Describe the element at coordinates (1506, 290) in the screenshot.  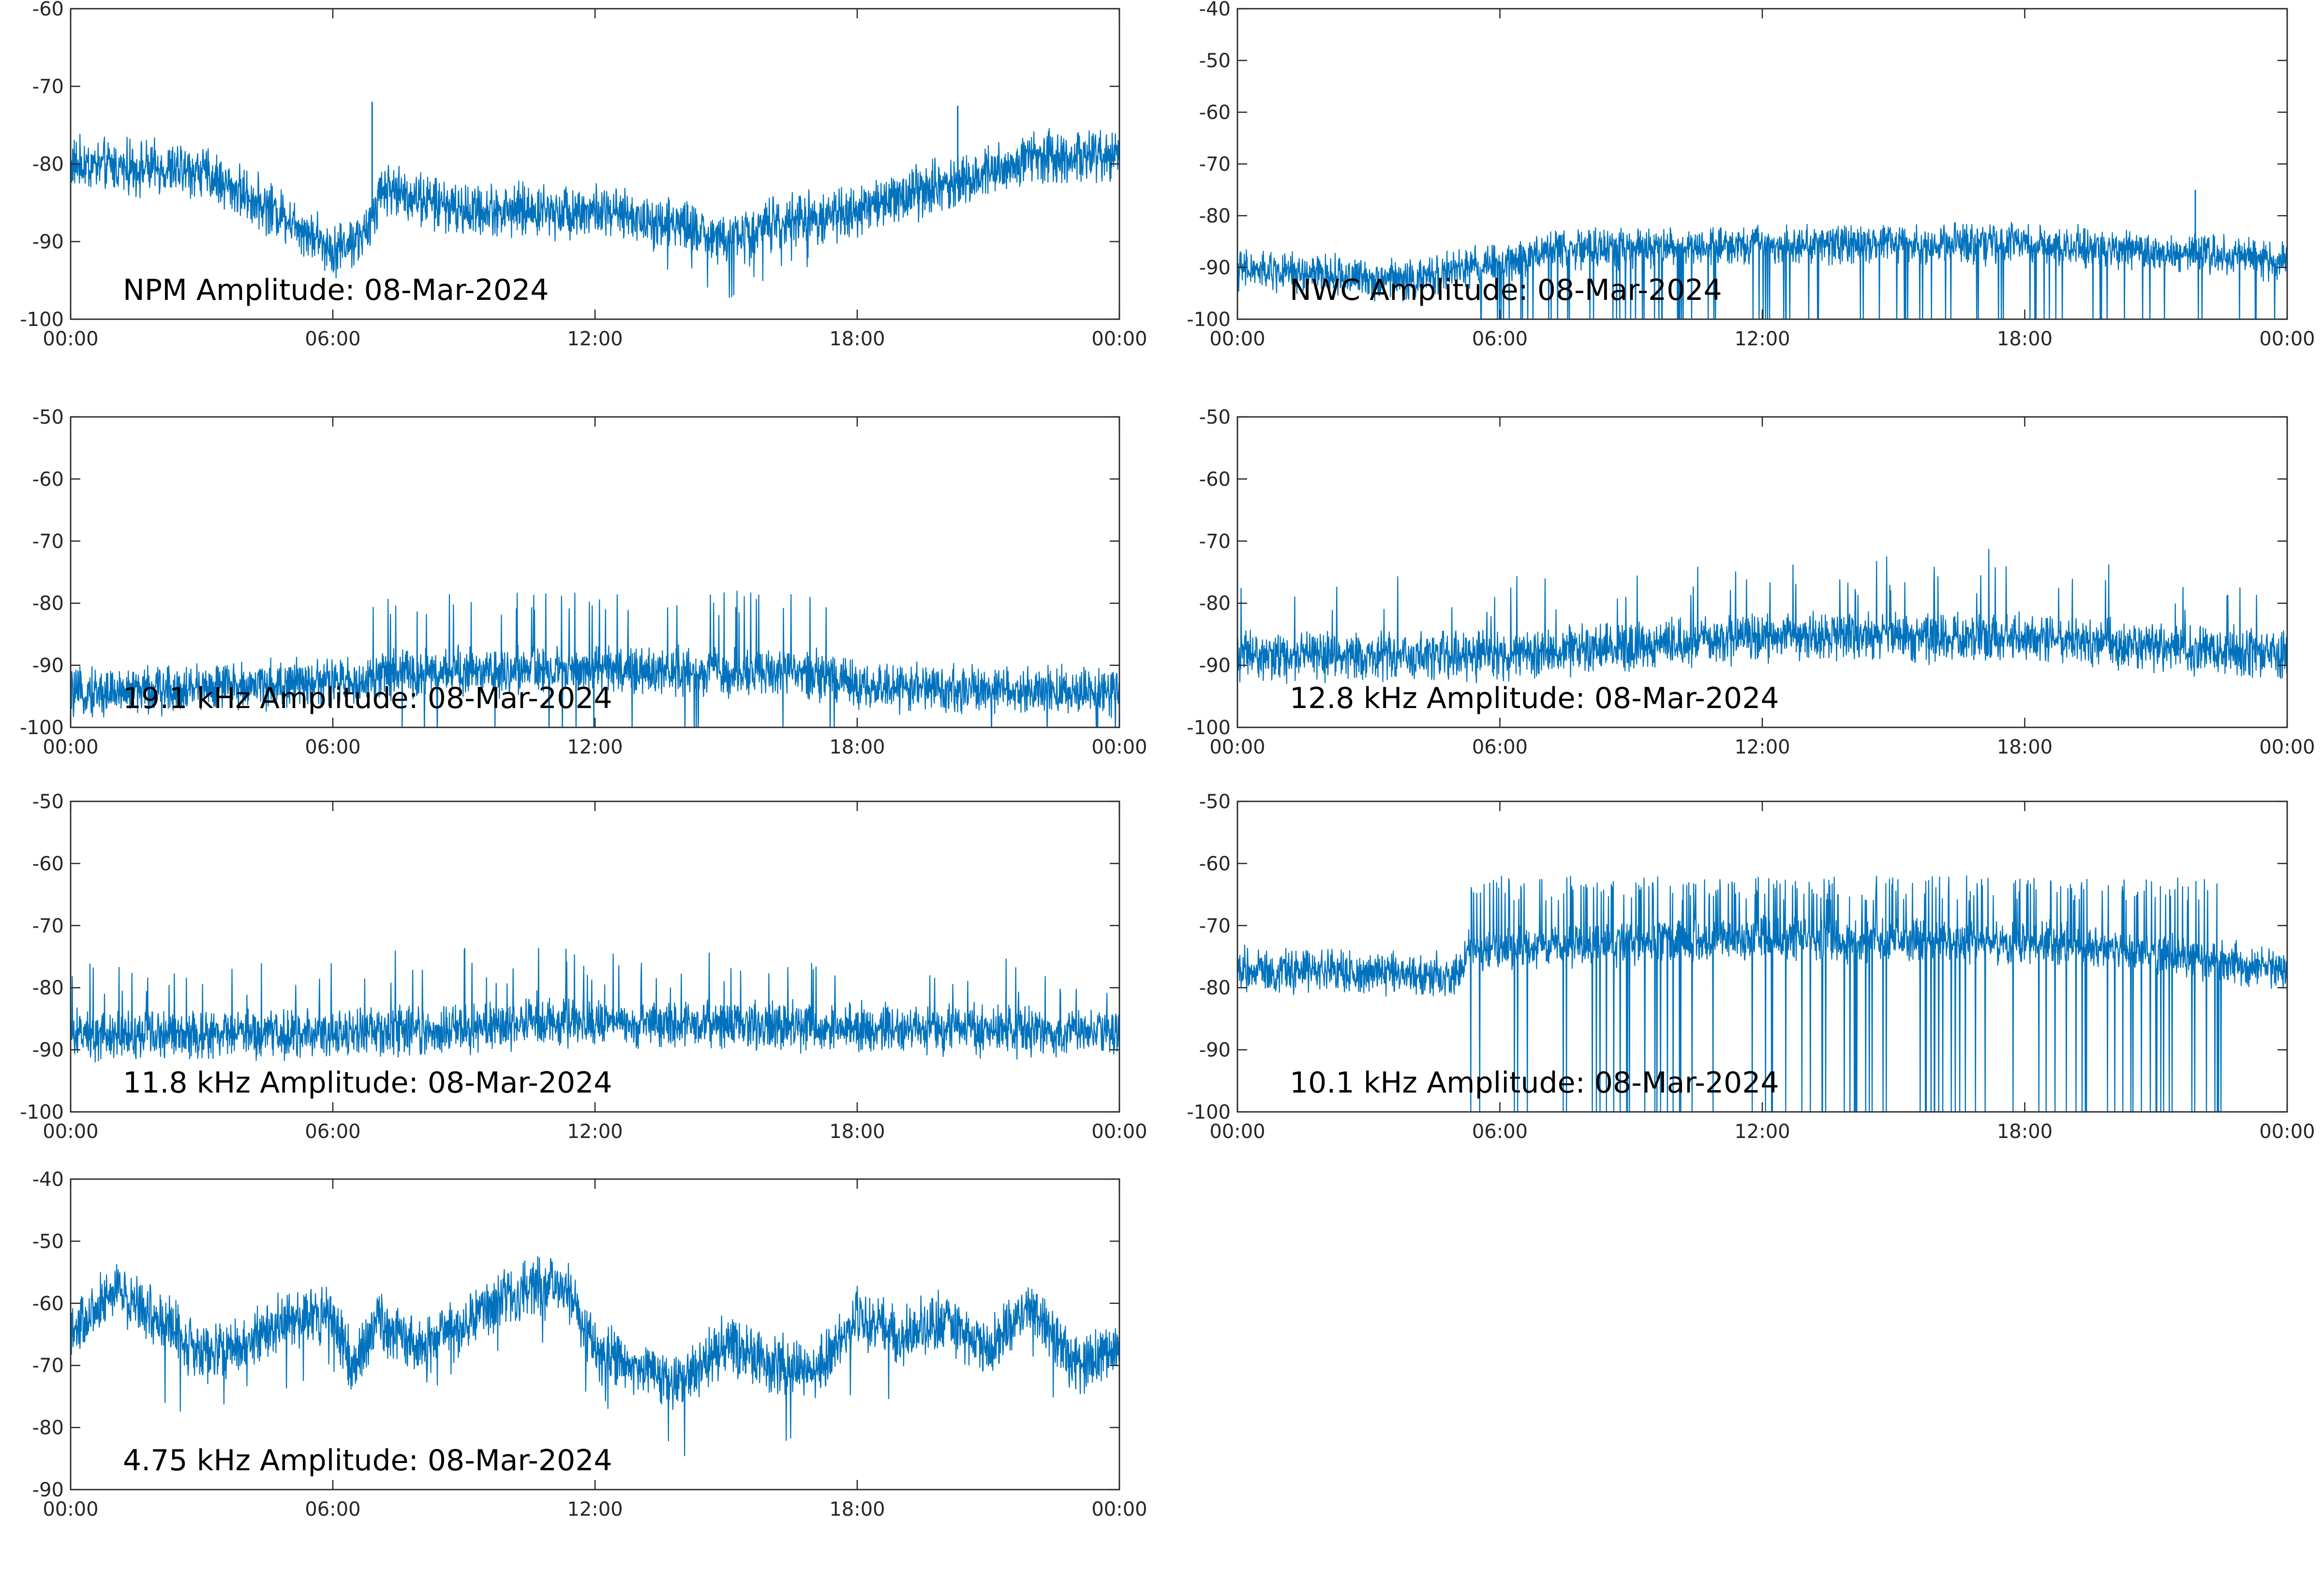
I see `panel-title: NWC Amplitude: 08-Mar-2024` at that location.